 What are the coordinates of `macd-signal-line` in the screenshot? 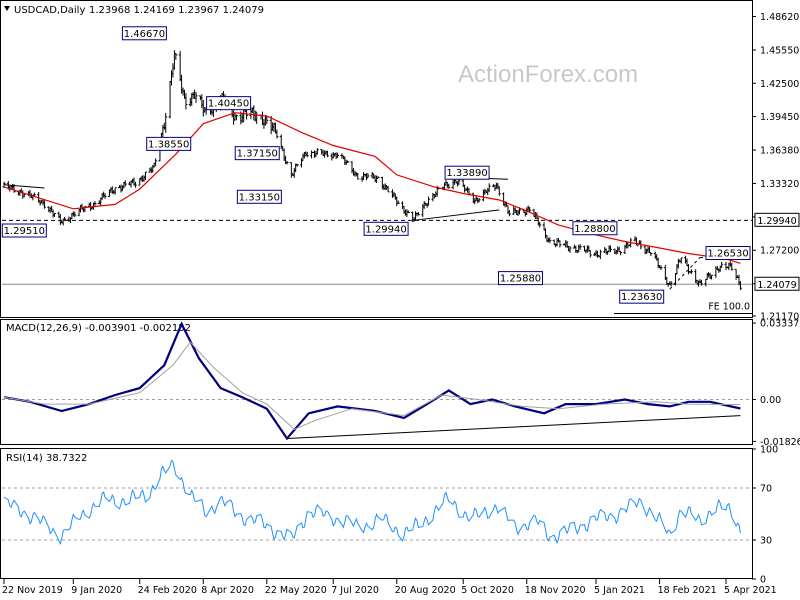 It's located at (372, 385).